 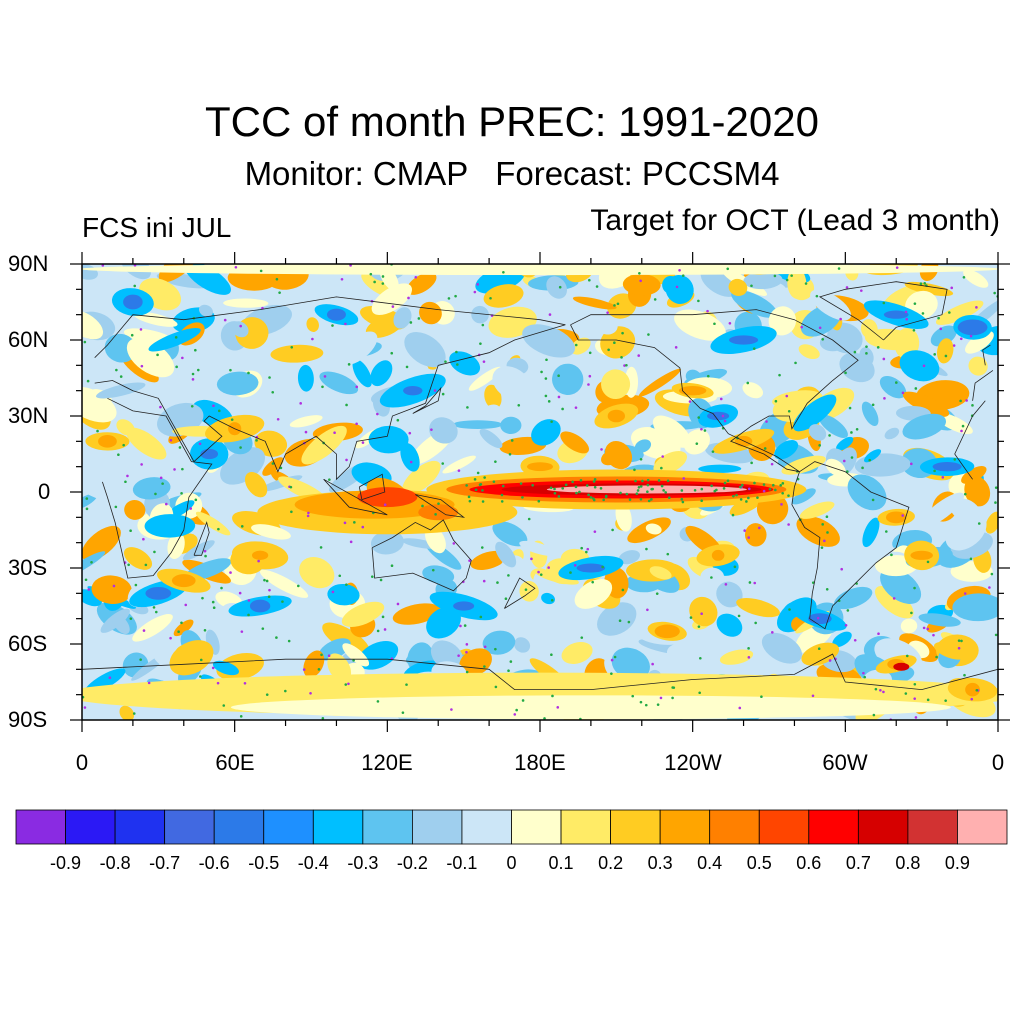 I want to click on colorbar-label: 0.6, so click(x=809, y=863).